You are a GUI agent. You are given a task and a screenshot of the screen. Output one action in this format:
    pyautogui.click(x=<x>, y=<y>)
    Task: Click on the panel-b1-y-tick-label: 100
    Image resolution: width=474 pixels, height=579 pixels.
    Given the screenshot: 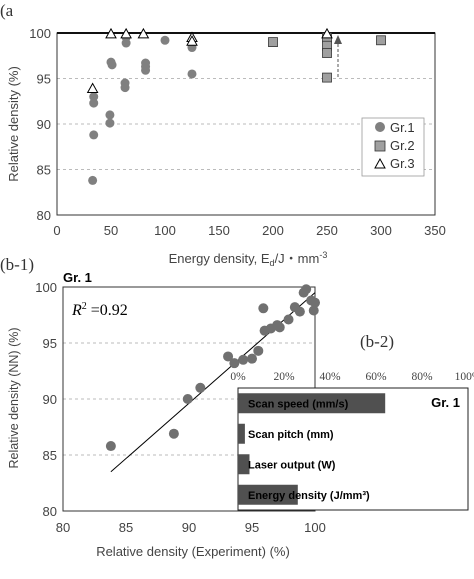 What is the action you would take?
    pyautogui.click(x=46, y=287)
    